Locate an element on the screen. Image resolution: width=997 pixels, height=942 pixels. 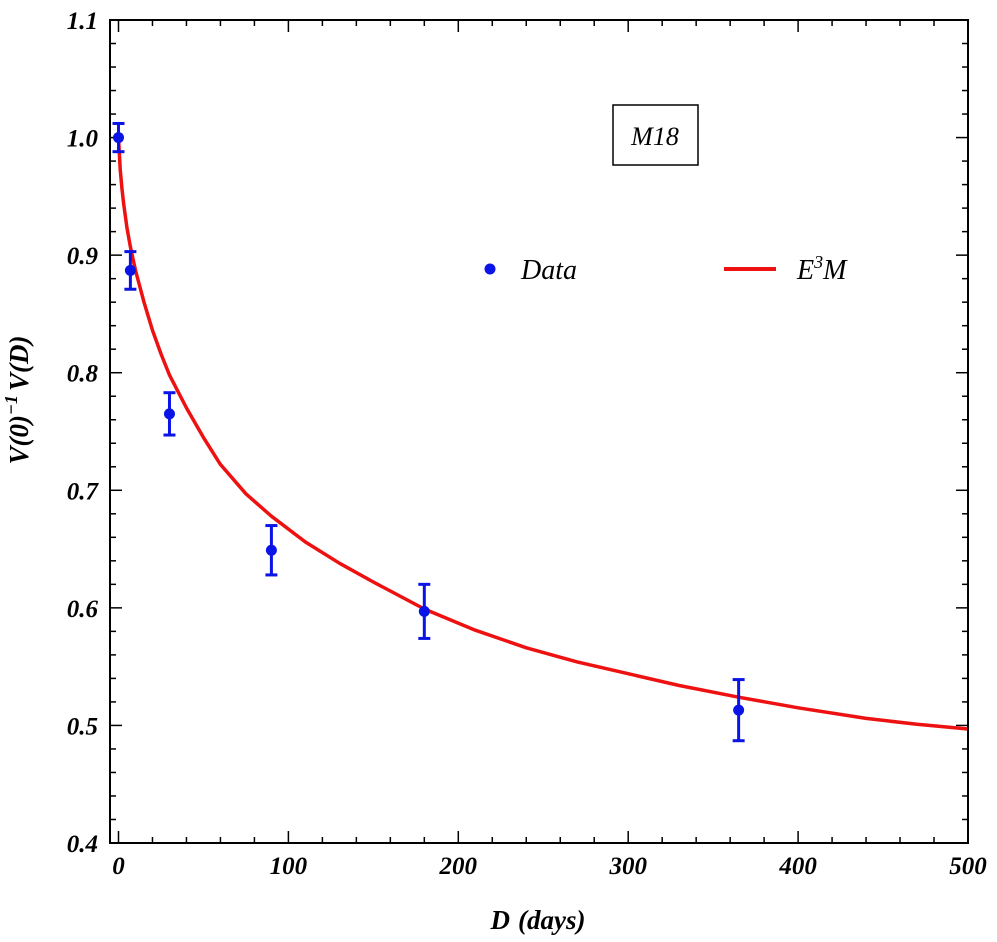
y-tick-label: 0.6 is located at coordinates (83, 609).